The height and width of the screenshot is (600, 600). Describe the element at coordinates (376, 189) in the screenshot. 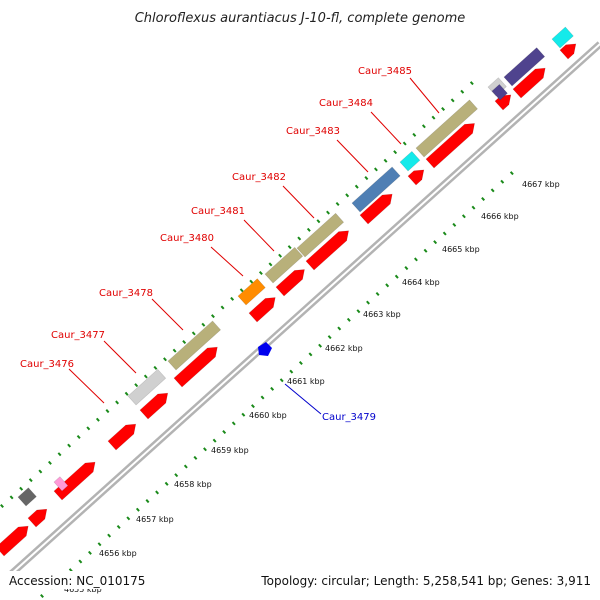

I see `feature-steelblue` at that location.